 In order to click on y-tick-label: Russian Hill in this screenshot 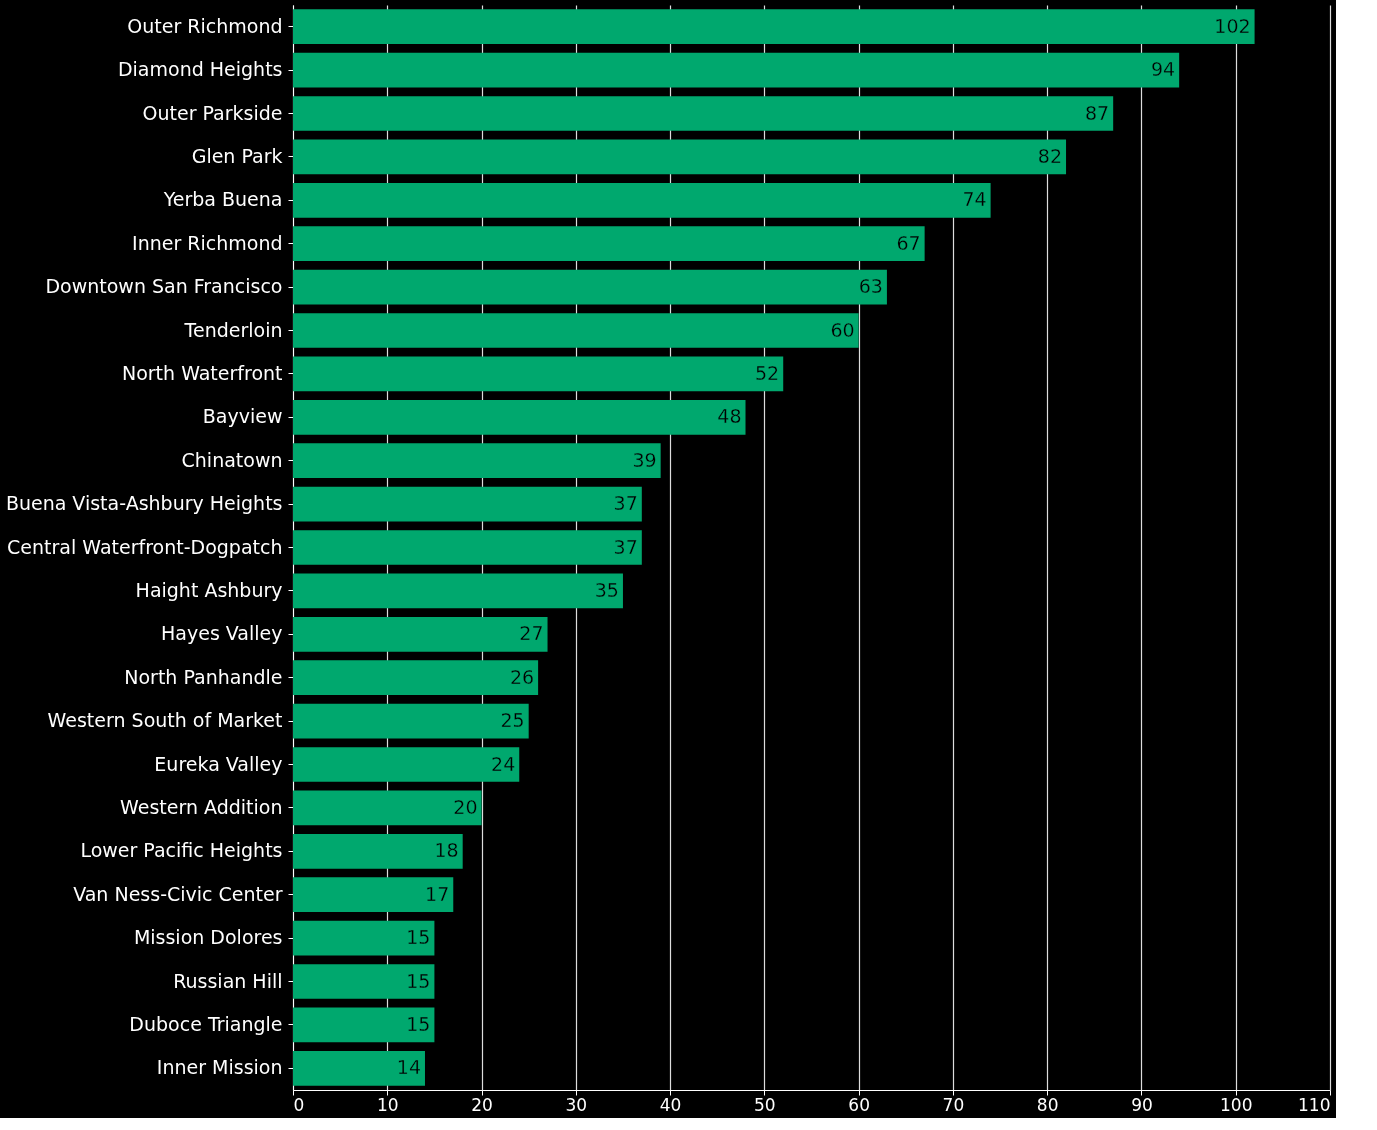, I will do `click(228, 980)`.